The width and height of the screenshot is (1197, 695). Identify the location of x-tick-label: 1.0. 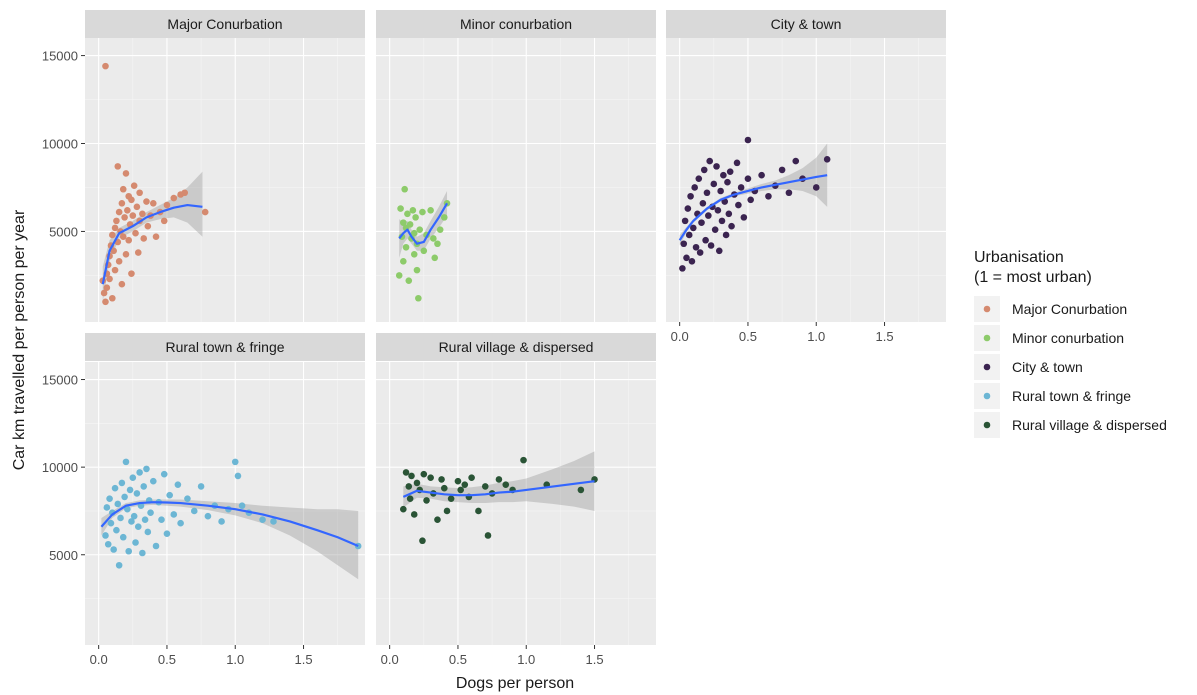
(816, 336).